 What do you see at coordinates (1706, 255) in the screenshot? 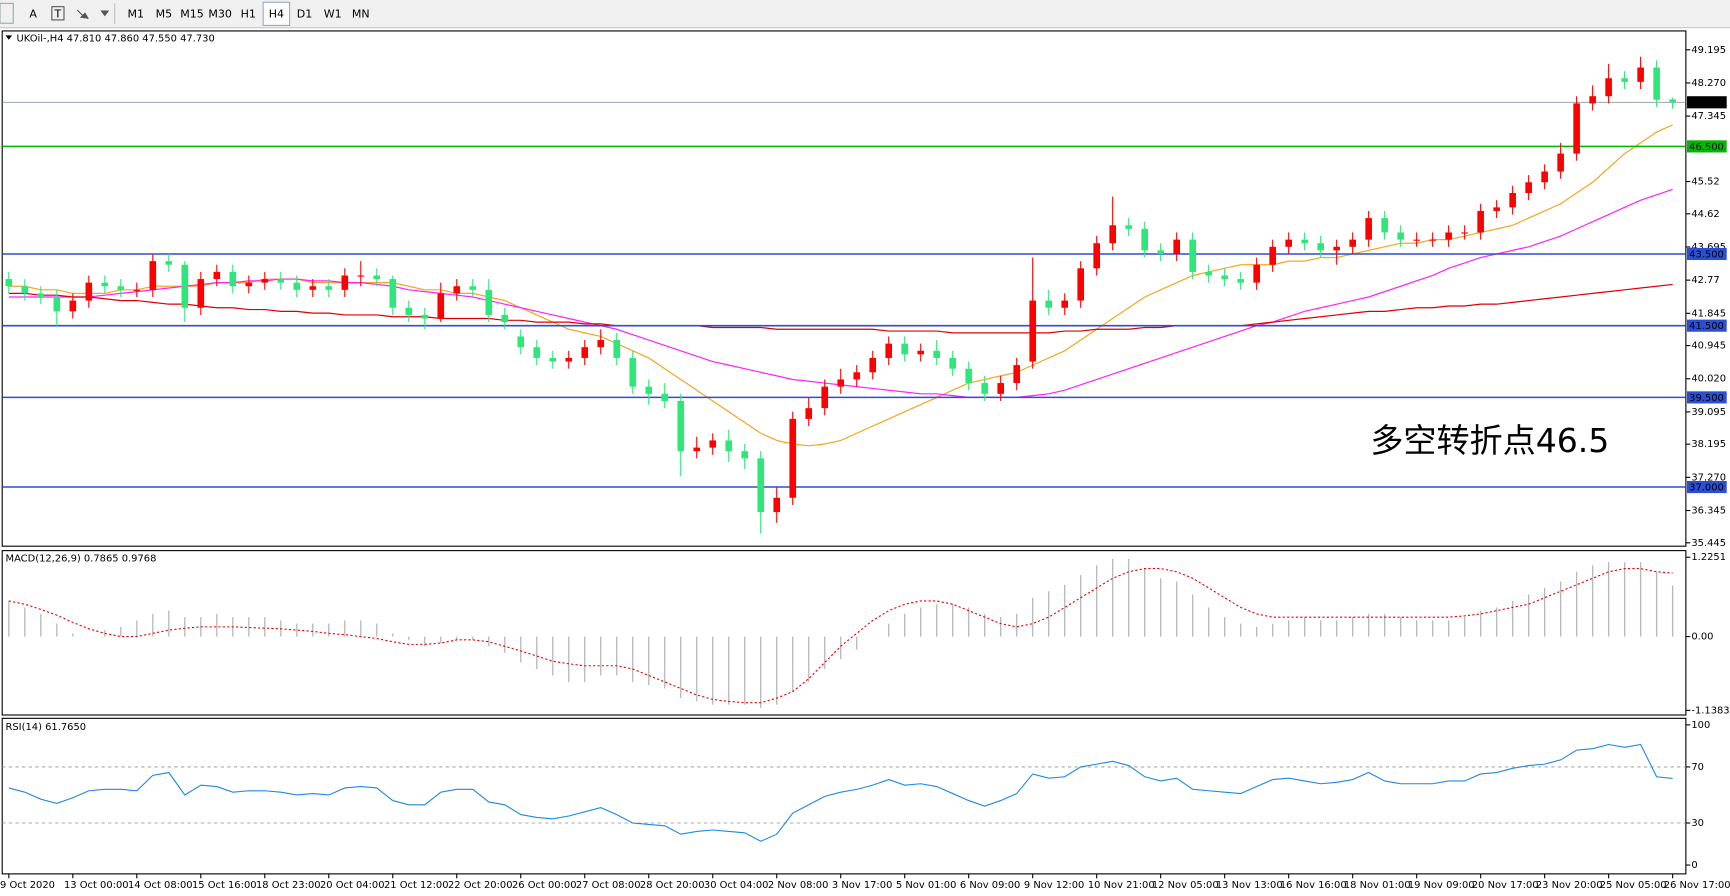
I see `level-label: 43.500` at bounding box center [1706, 255].